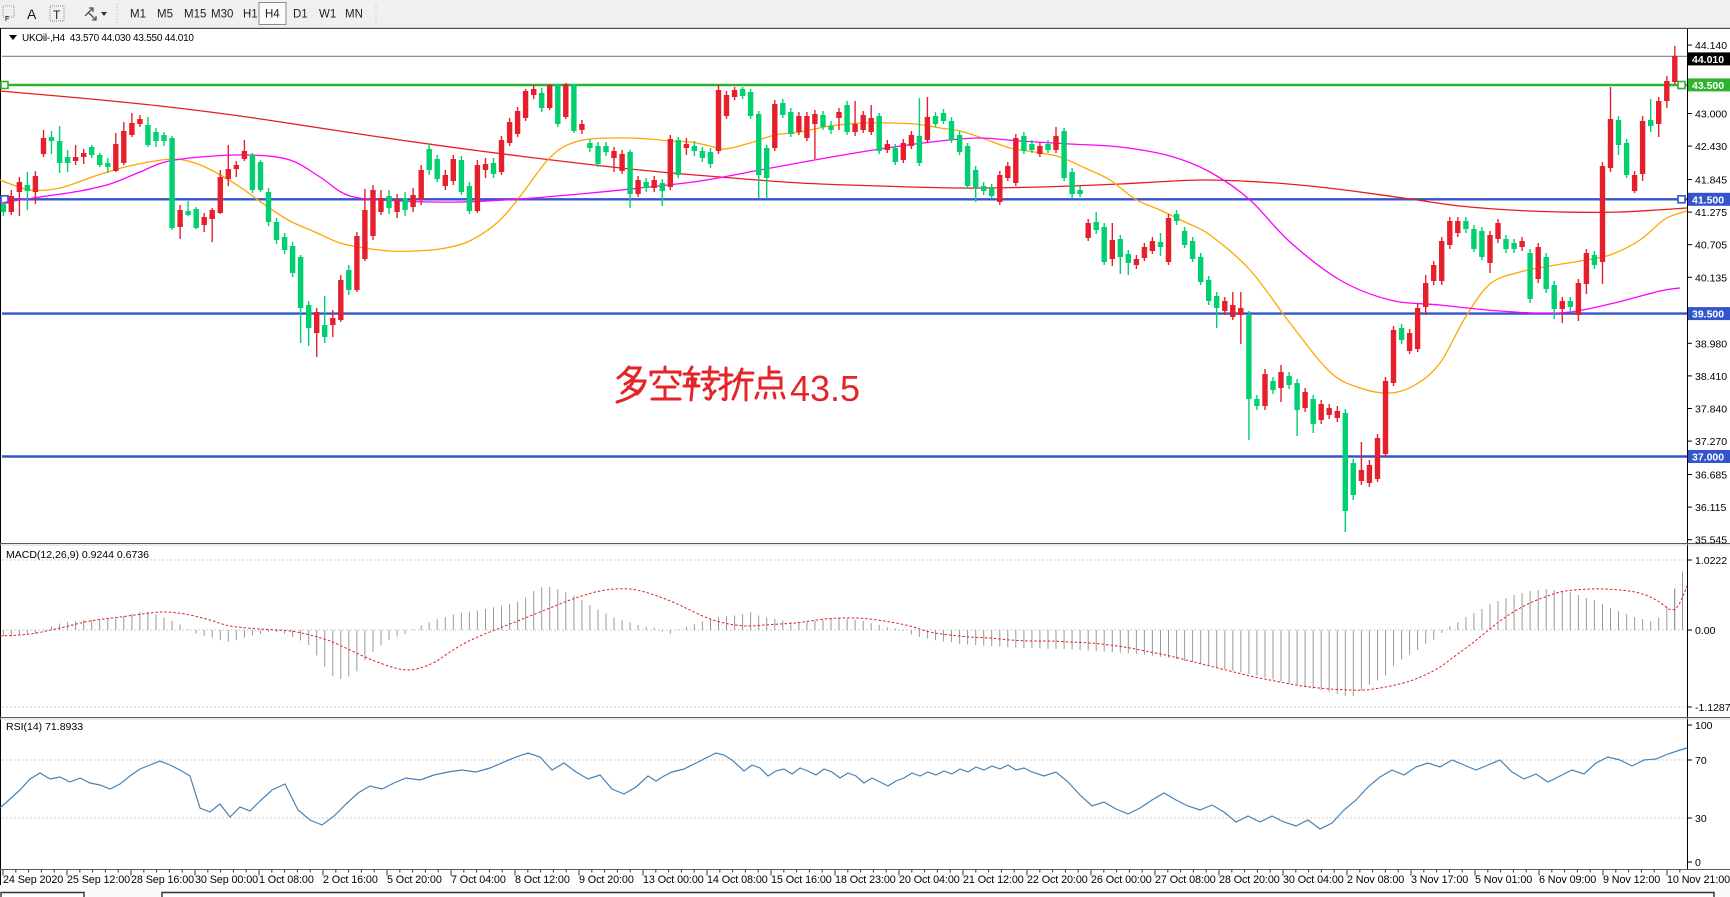 The width and height of the screenshot is (1730, 897). Describe the element at coordinates (1185, 880) in the screenshot. I see `svg-text: 27 Oct 08:00` at that location.